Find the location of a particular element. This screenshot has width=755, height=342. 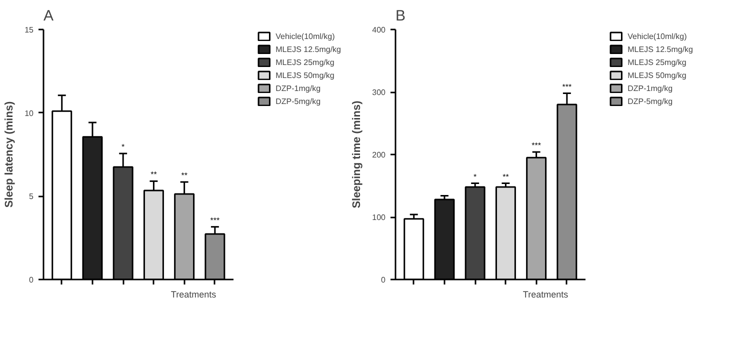

y-axis-title: Sleep latency (mins) is located at coordinates (10, 154).